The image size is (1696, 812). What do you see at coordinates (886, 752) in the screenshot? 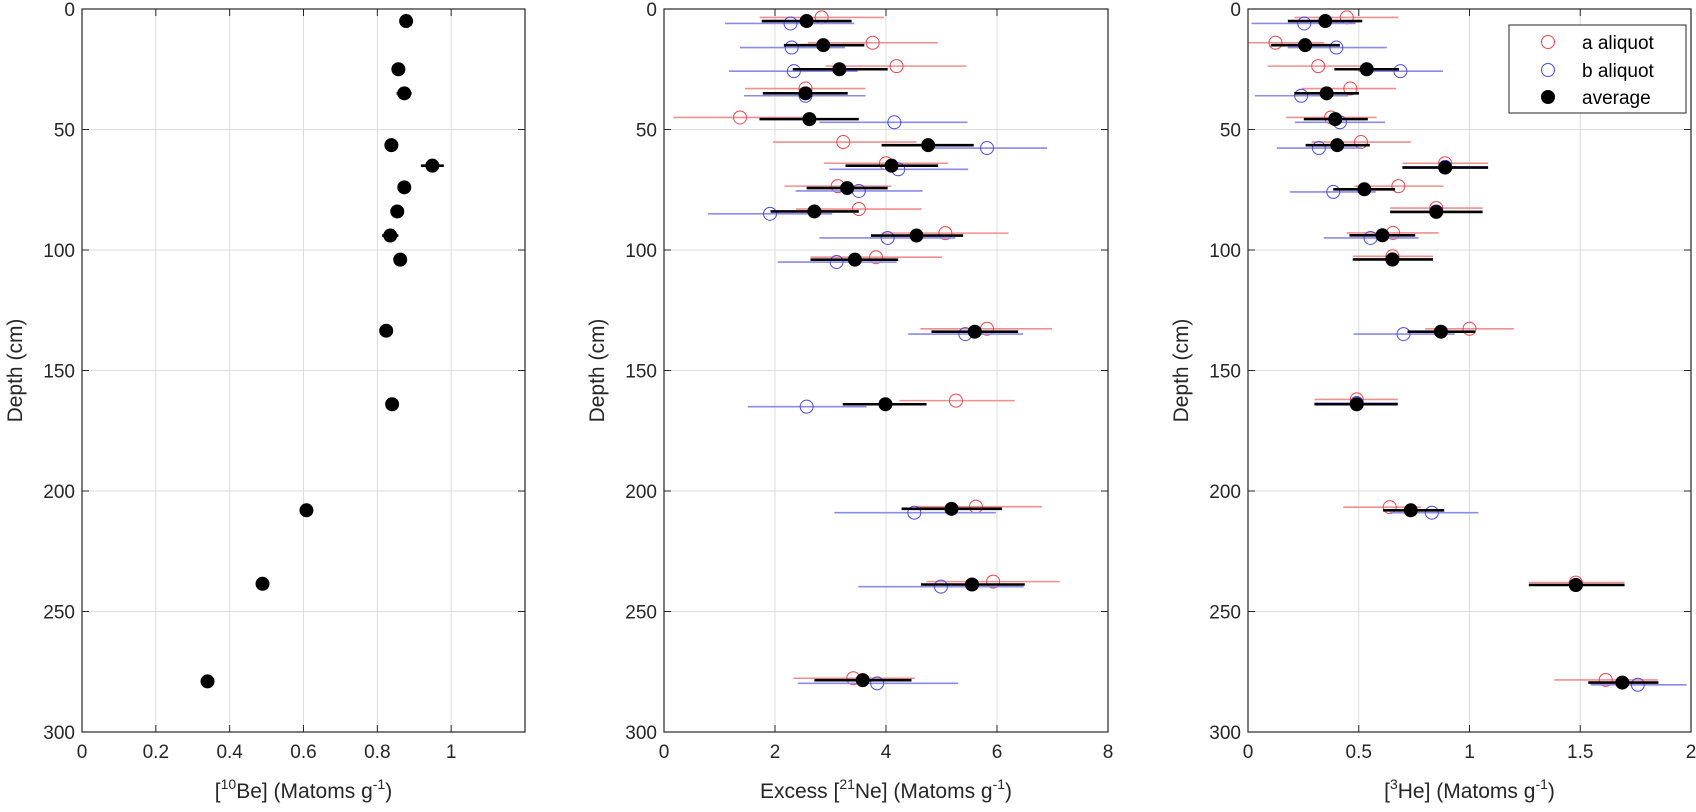
I see `x-tick-label: 4` at bounding box center [886, 752].